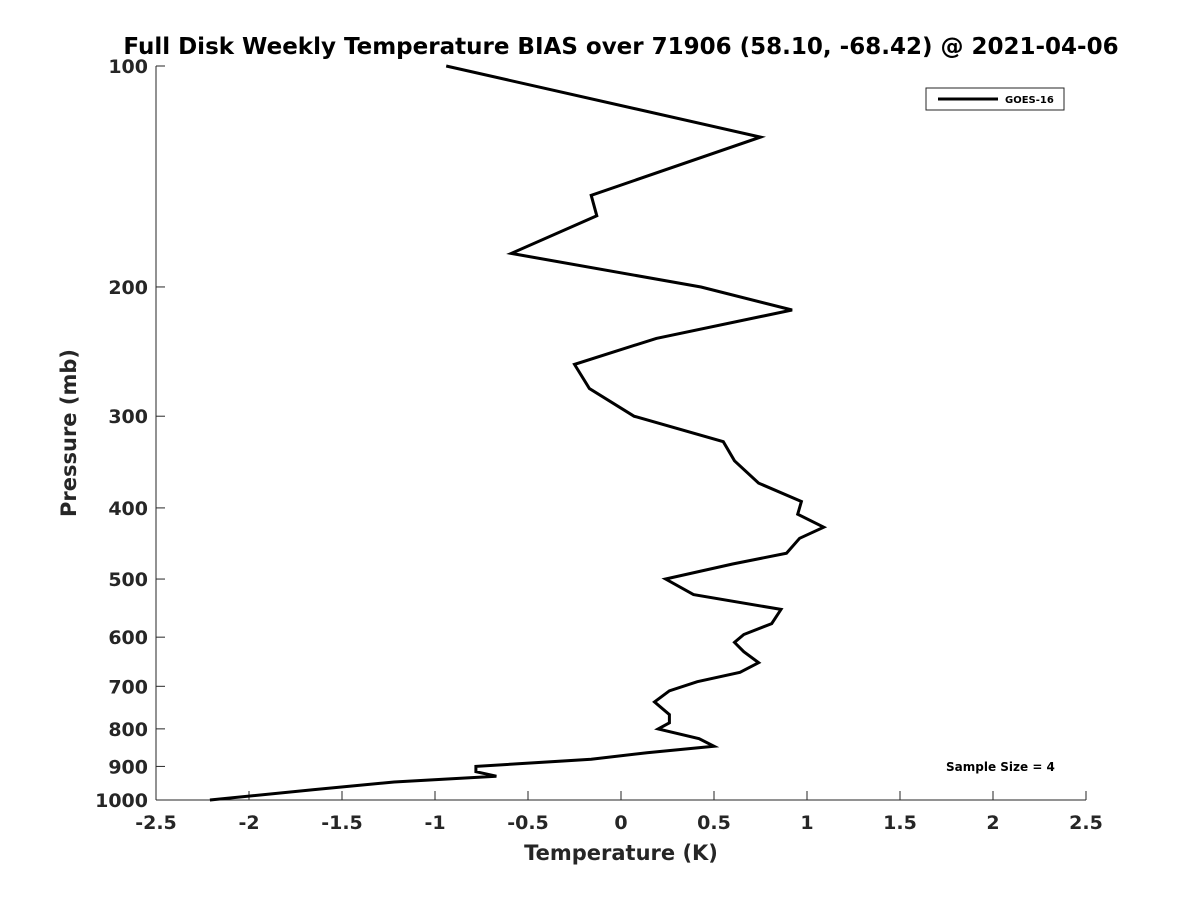 Image resolution: width=1200 pixels, height=904 pixels. I want to click on x-tick-label: 0.5, so click(714, 823).